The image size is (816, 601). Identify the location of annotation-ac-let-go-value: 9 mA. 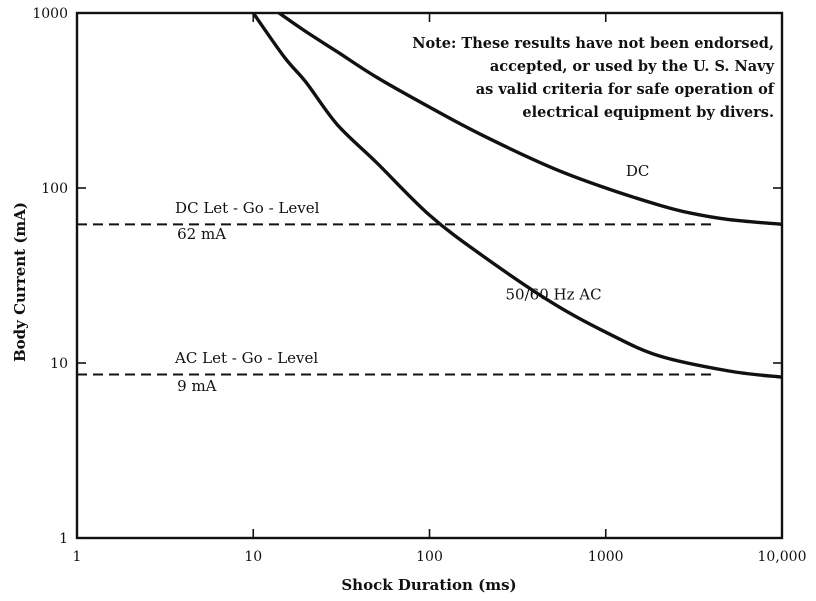
(197, 386).